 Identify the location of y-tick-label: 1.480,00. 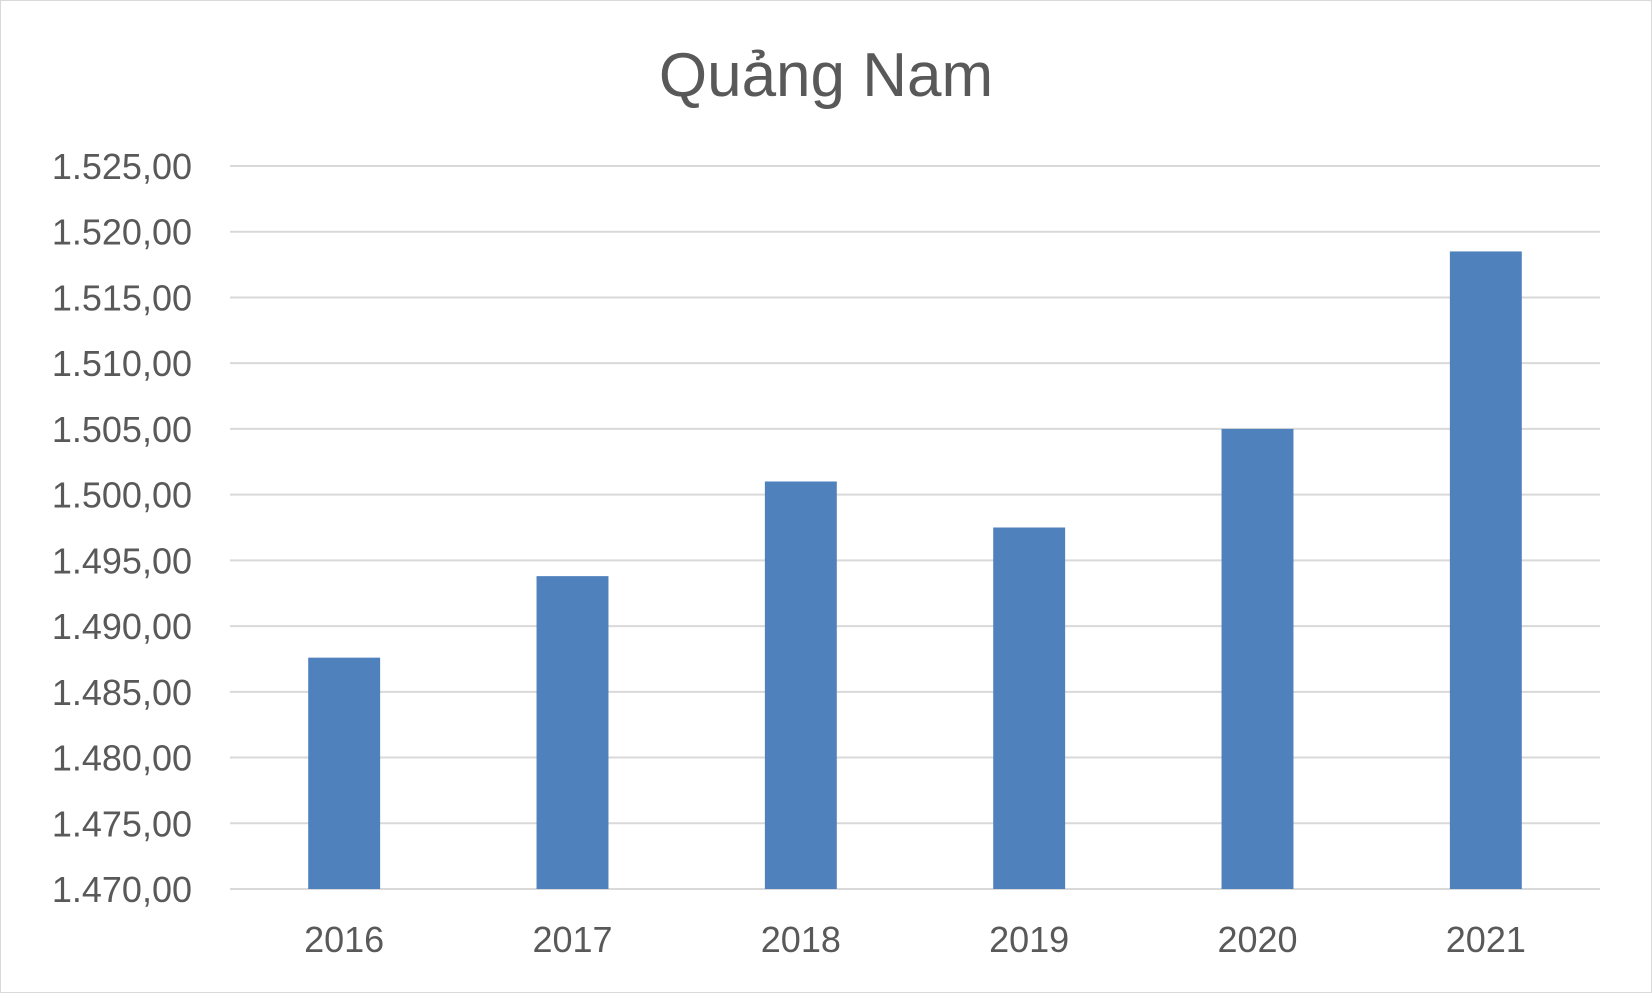
(122, 758).